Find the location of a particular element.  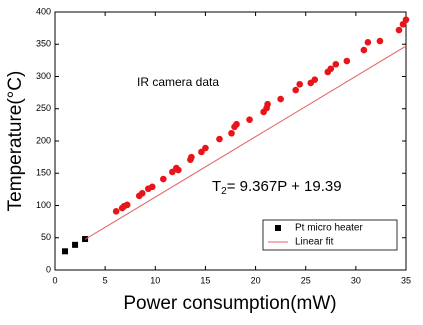

equation-rest: = 9.367P + 19.39 is located at coordinates (284, 186).